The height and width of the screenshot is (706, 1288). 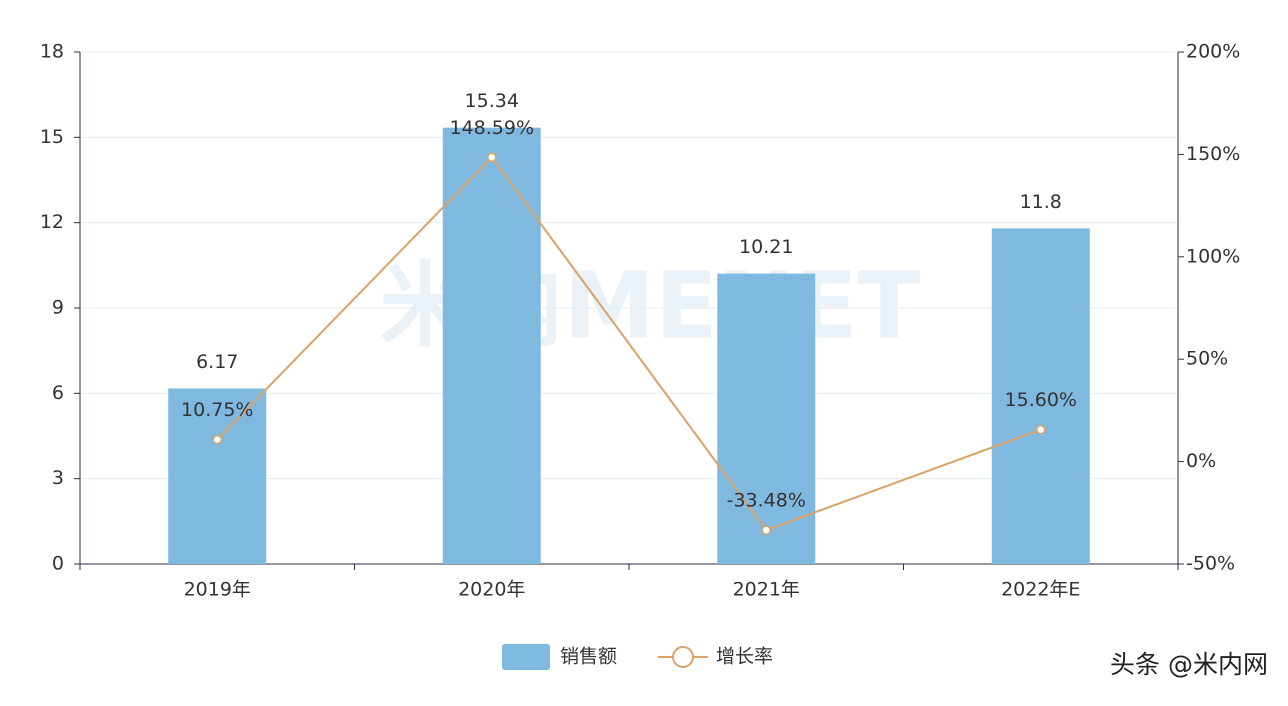 What do you see at coordinates (766, 501) in the screenshot?
I see `line-label: -33.48%` at bounding box center [766, 501].